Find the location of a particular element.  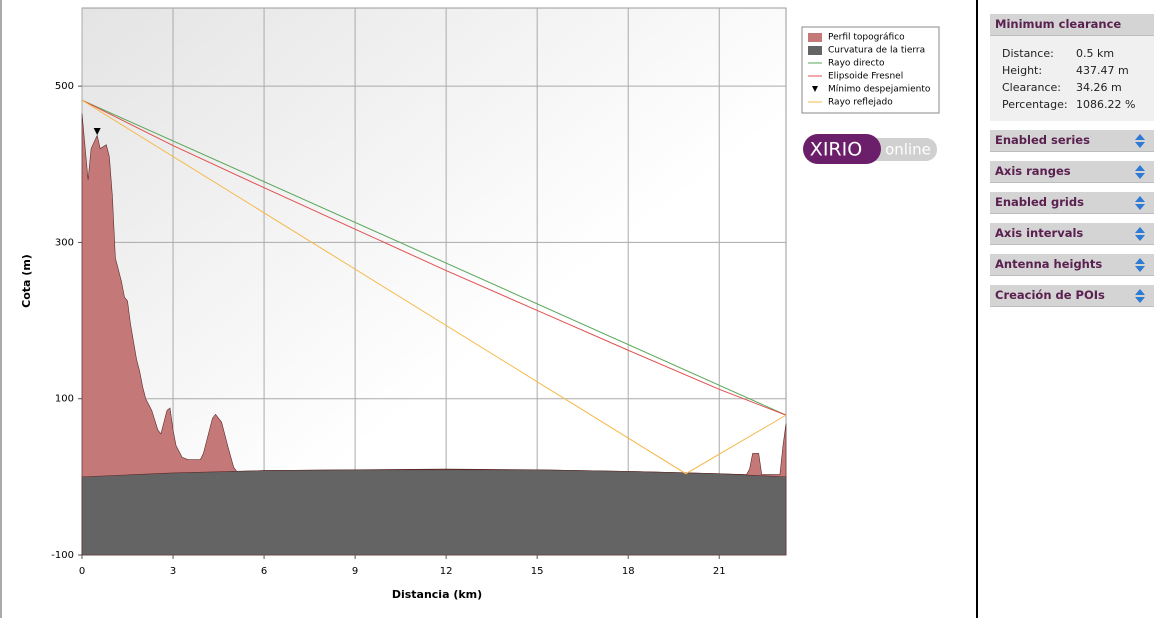

section-title: Creación de POIs is located at coordinates (1050, 295).